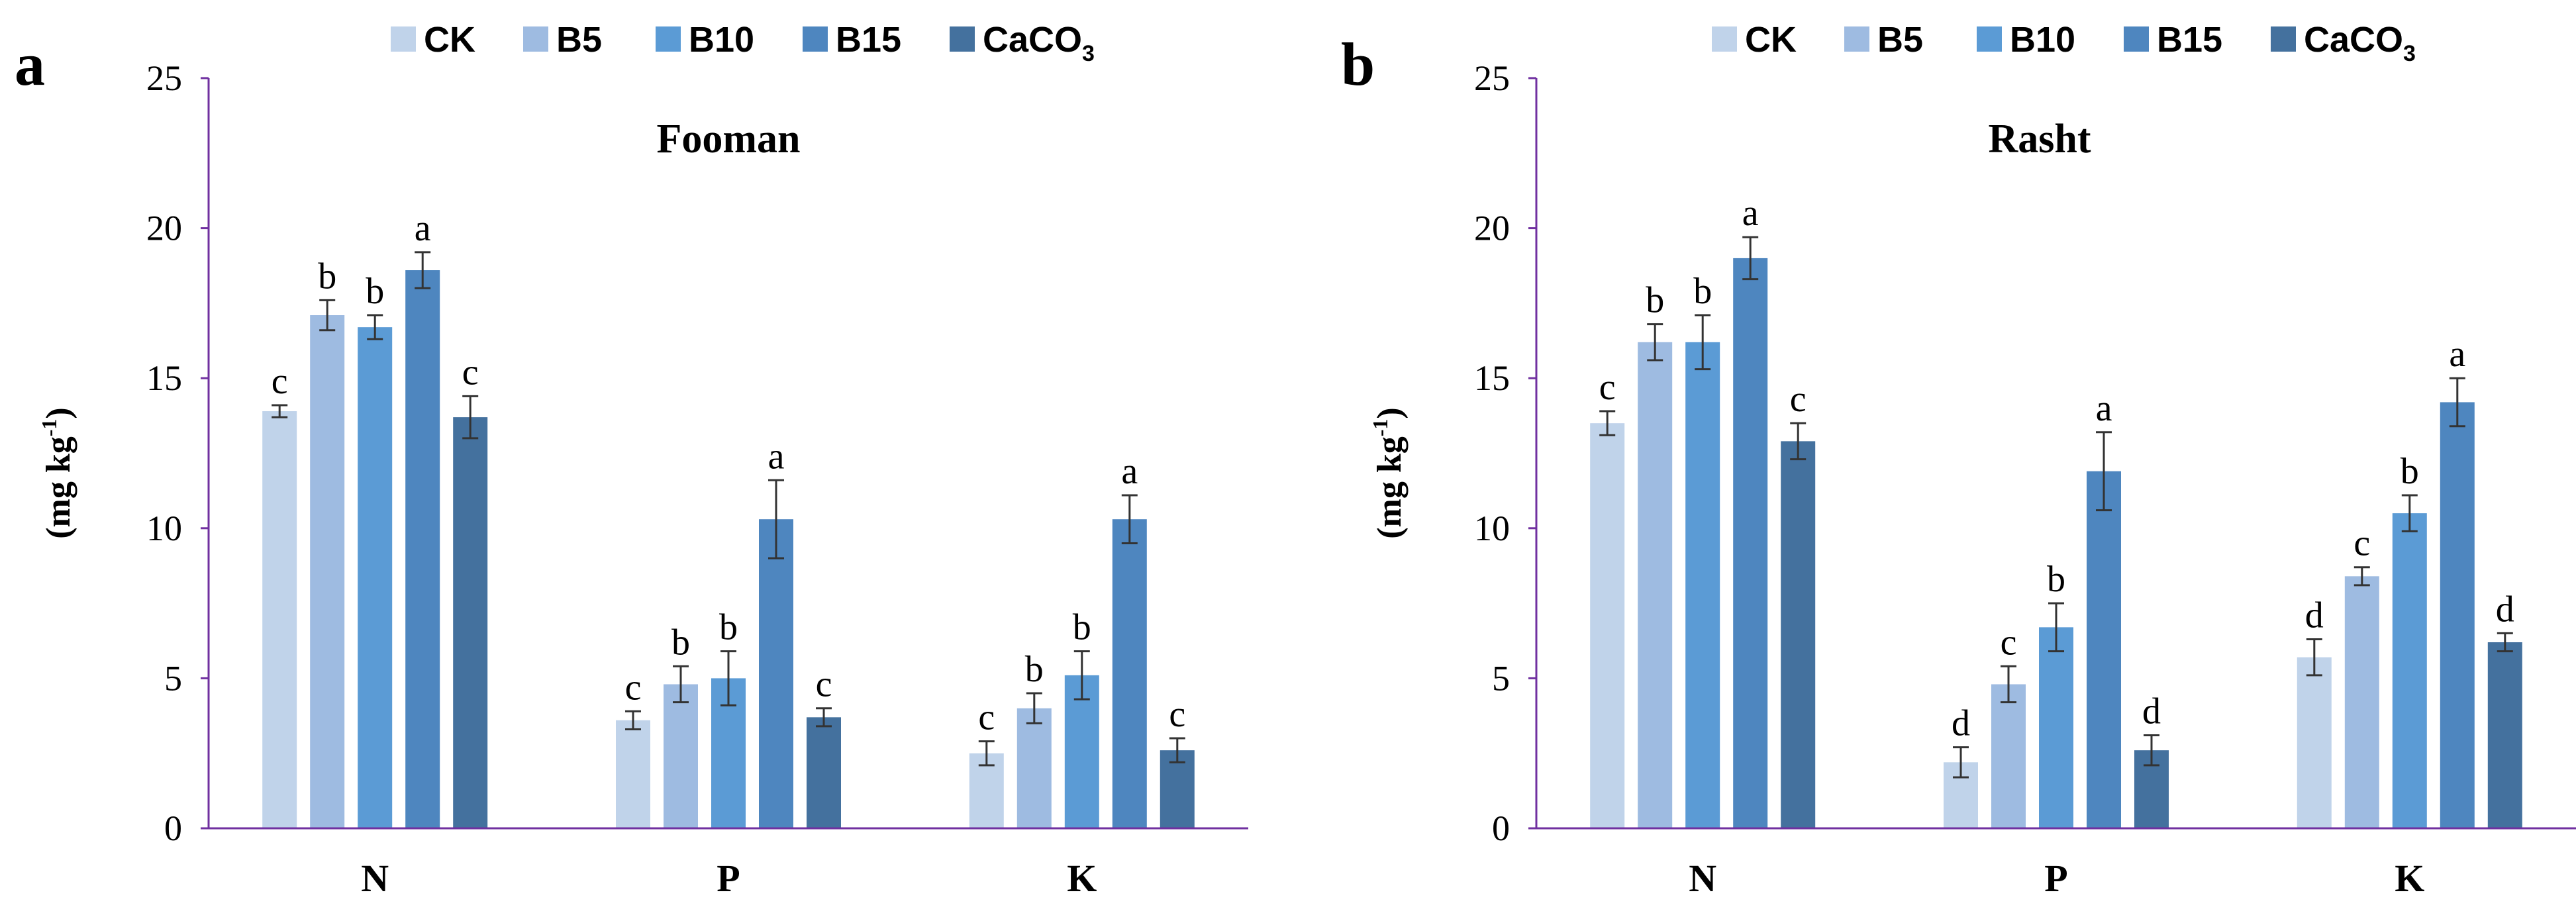  Describe the element at coordinates (2314, 742) in the screenshot. I see `bar-ck-k` at that location.